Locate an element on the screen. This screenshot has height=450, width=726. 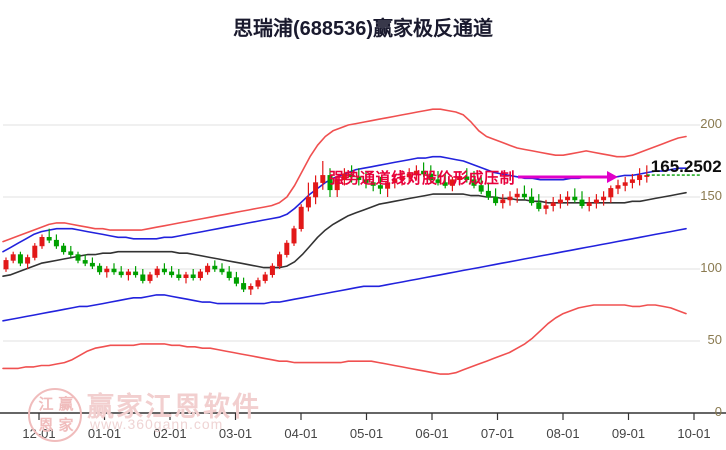
watermark-url: www.360gann.com is located at coordinates (157, 424).